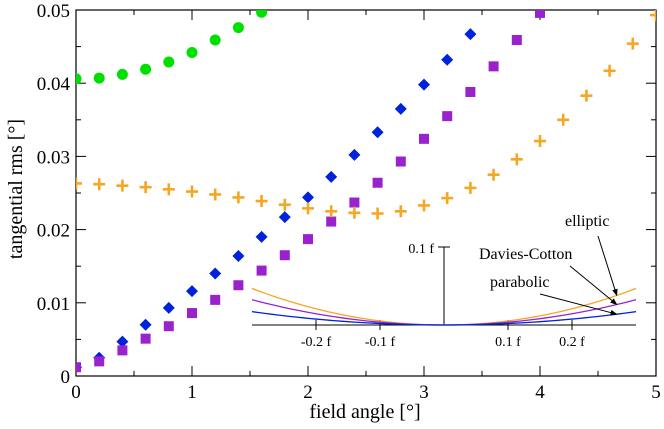 This screenshot has width=664, height=429. I want to click on y-tick-label: 0.05, so click(53, 11).